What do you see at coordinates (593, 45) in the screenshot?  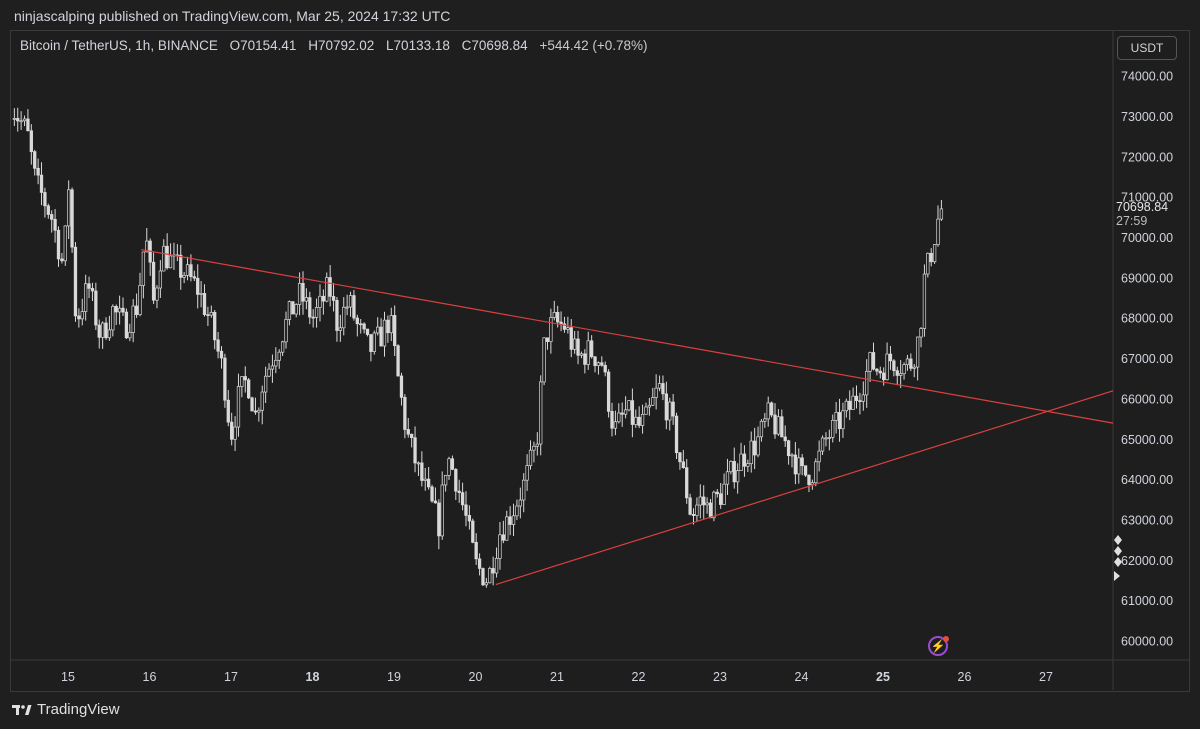 I see `change-value: +544.42 (+0.78%)` at bounding box center [593, 45].